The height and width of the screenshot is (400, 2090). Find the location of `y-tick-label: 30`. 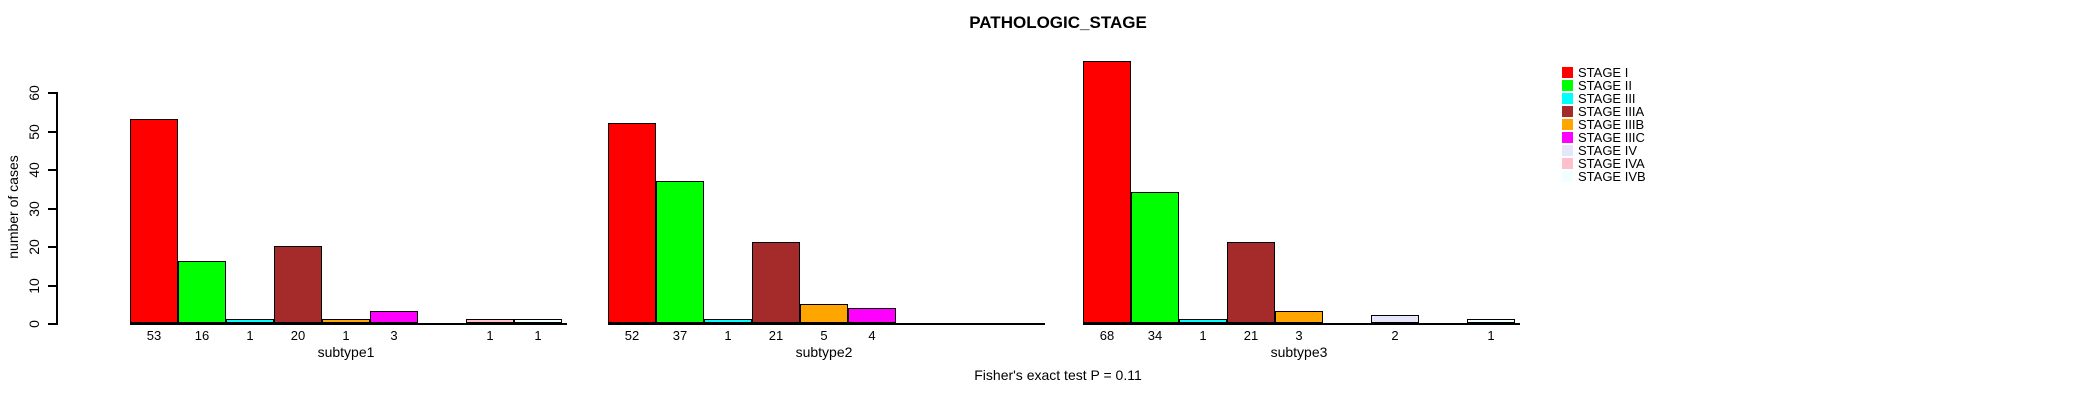

y-tick-label: 30 is located at coordinates (34, 209).